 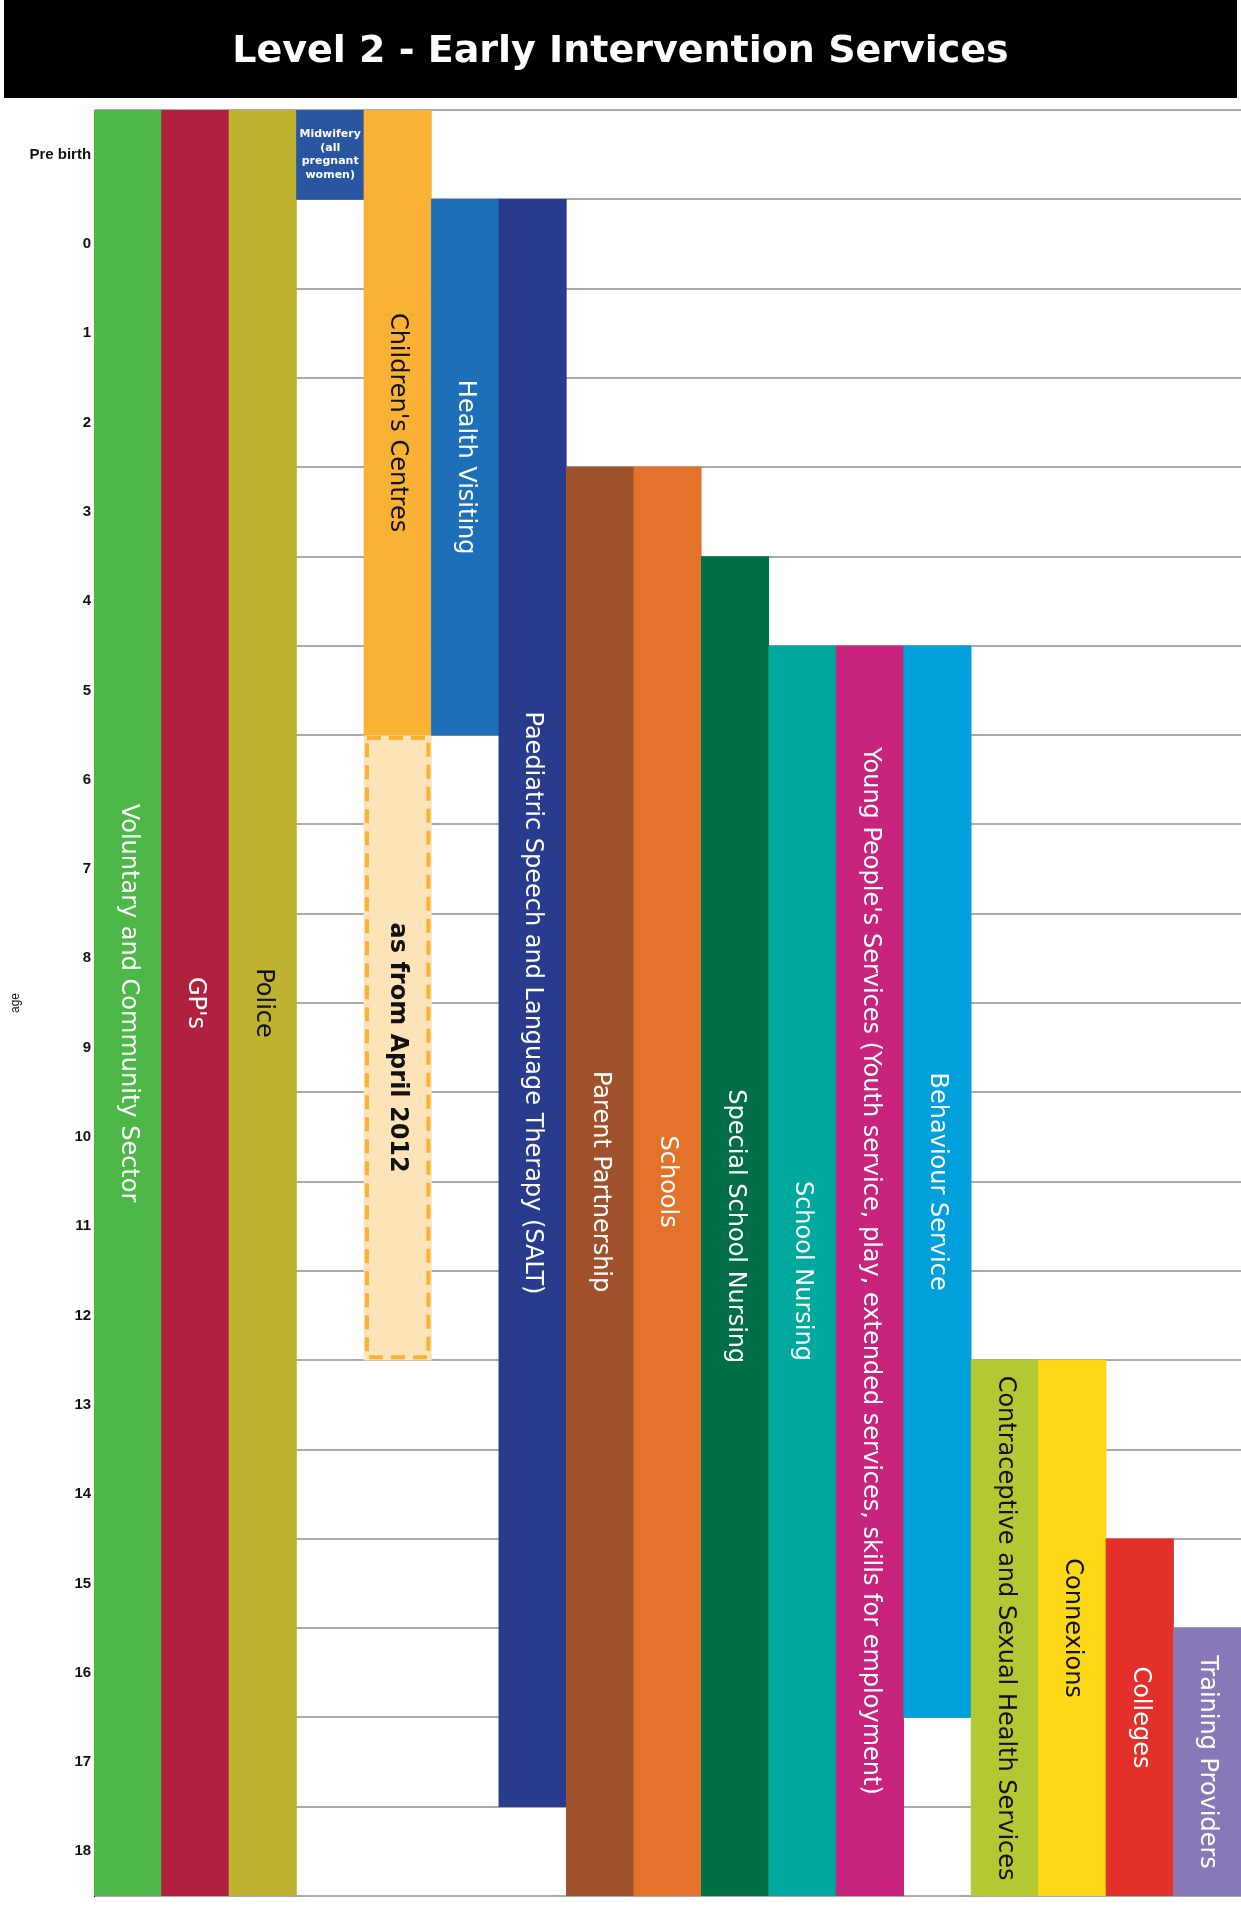 I want to click on x-tick-label: Connexions, so click(x=1074, y=1628).